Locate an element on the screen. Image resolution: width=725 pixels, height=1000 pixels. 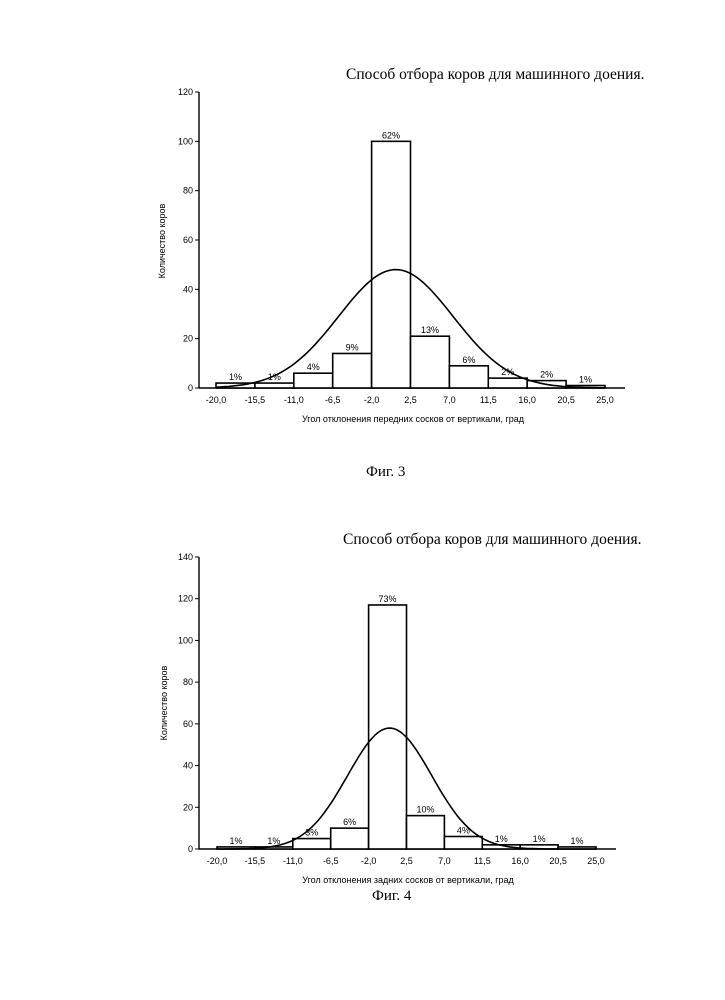
bar-percent-label: 4% is located at coordinates (313, 367).